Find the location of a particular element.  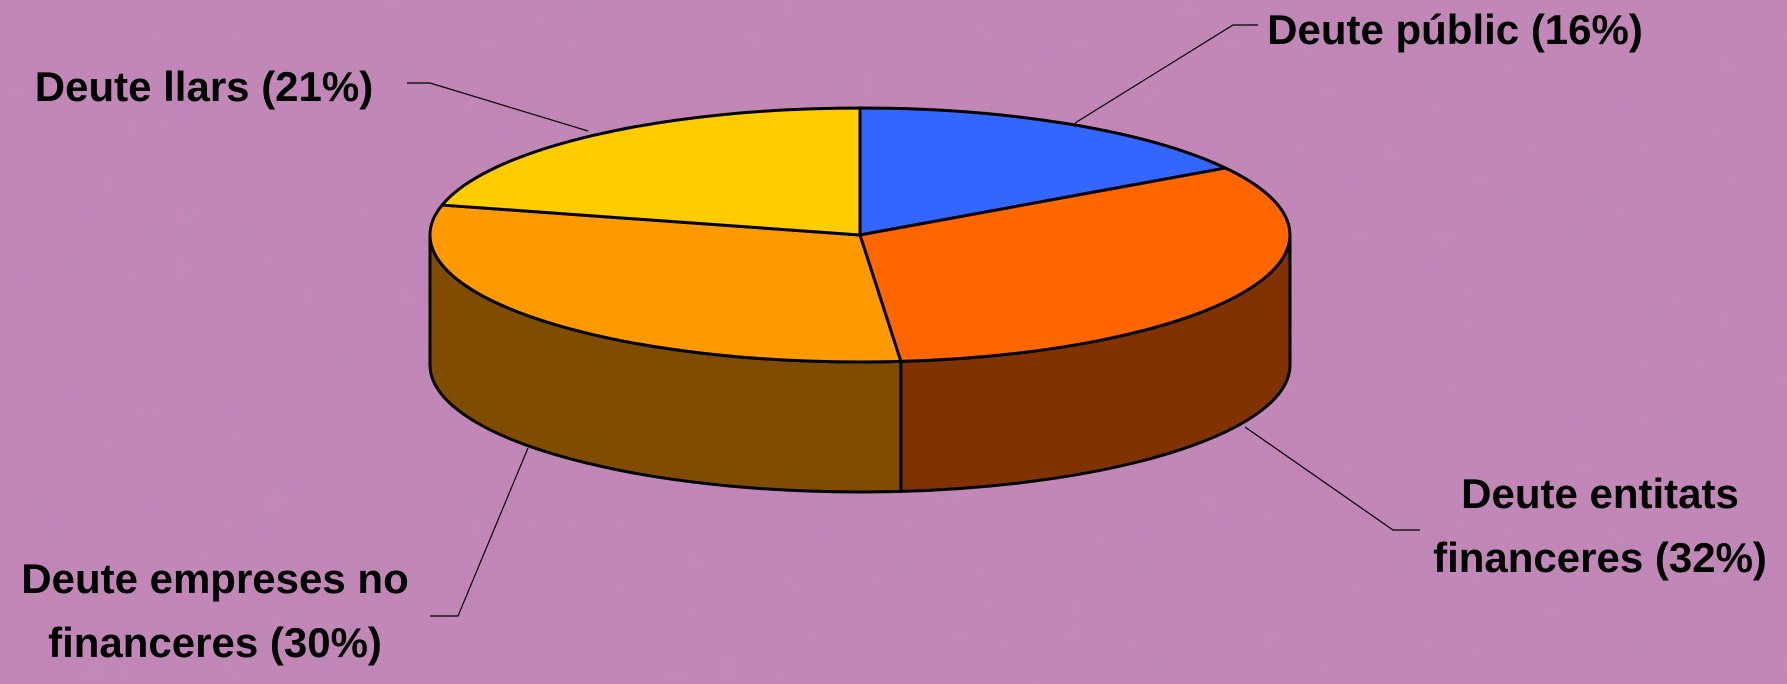

leader-line-financial is located at coordinates (1332, 478).